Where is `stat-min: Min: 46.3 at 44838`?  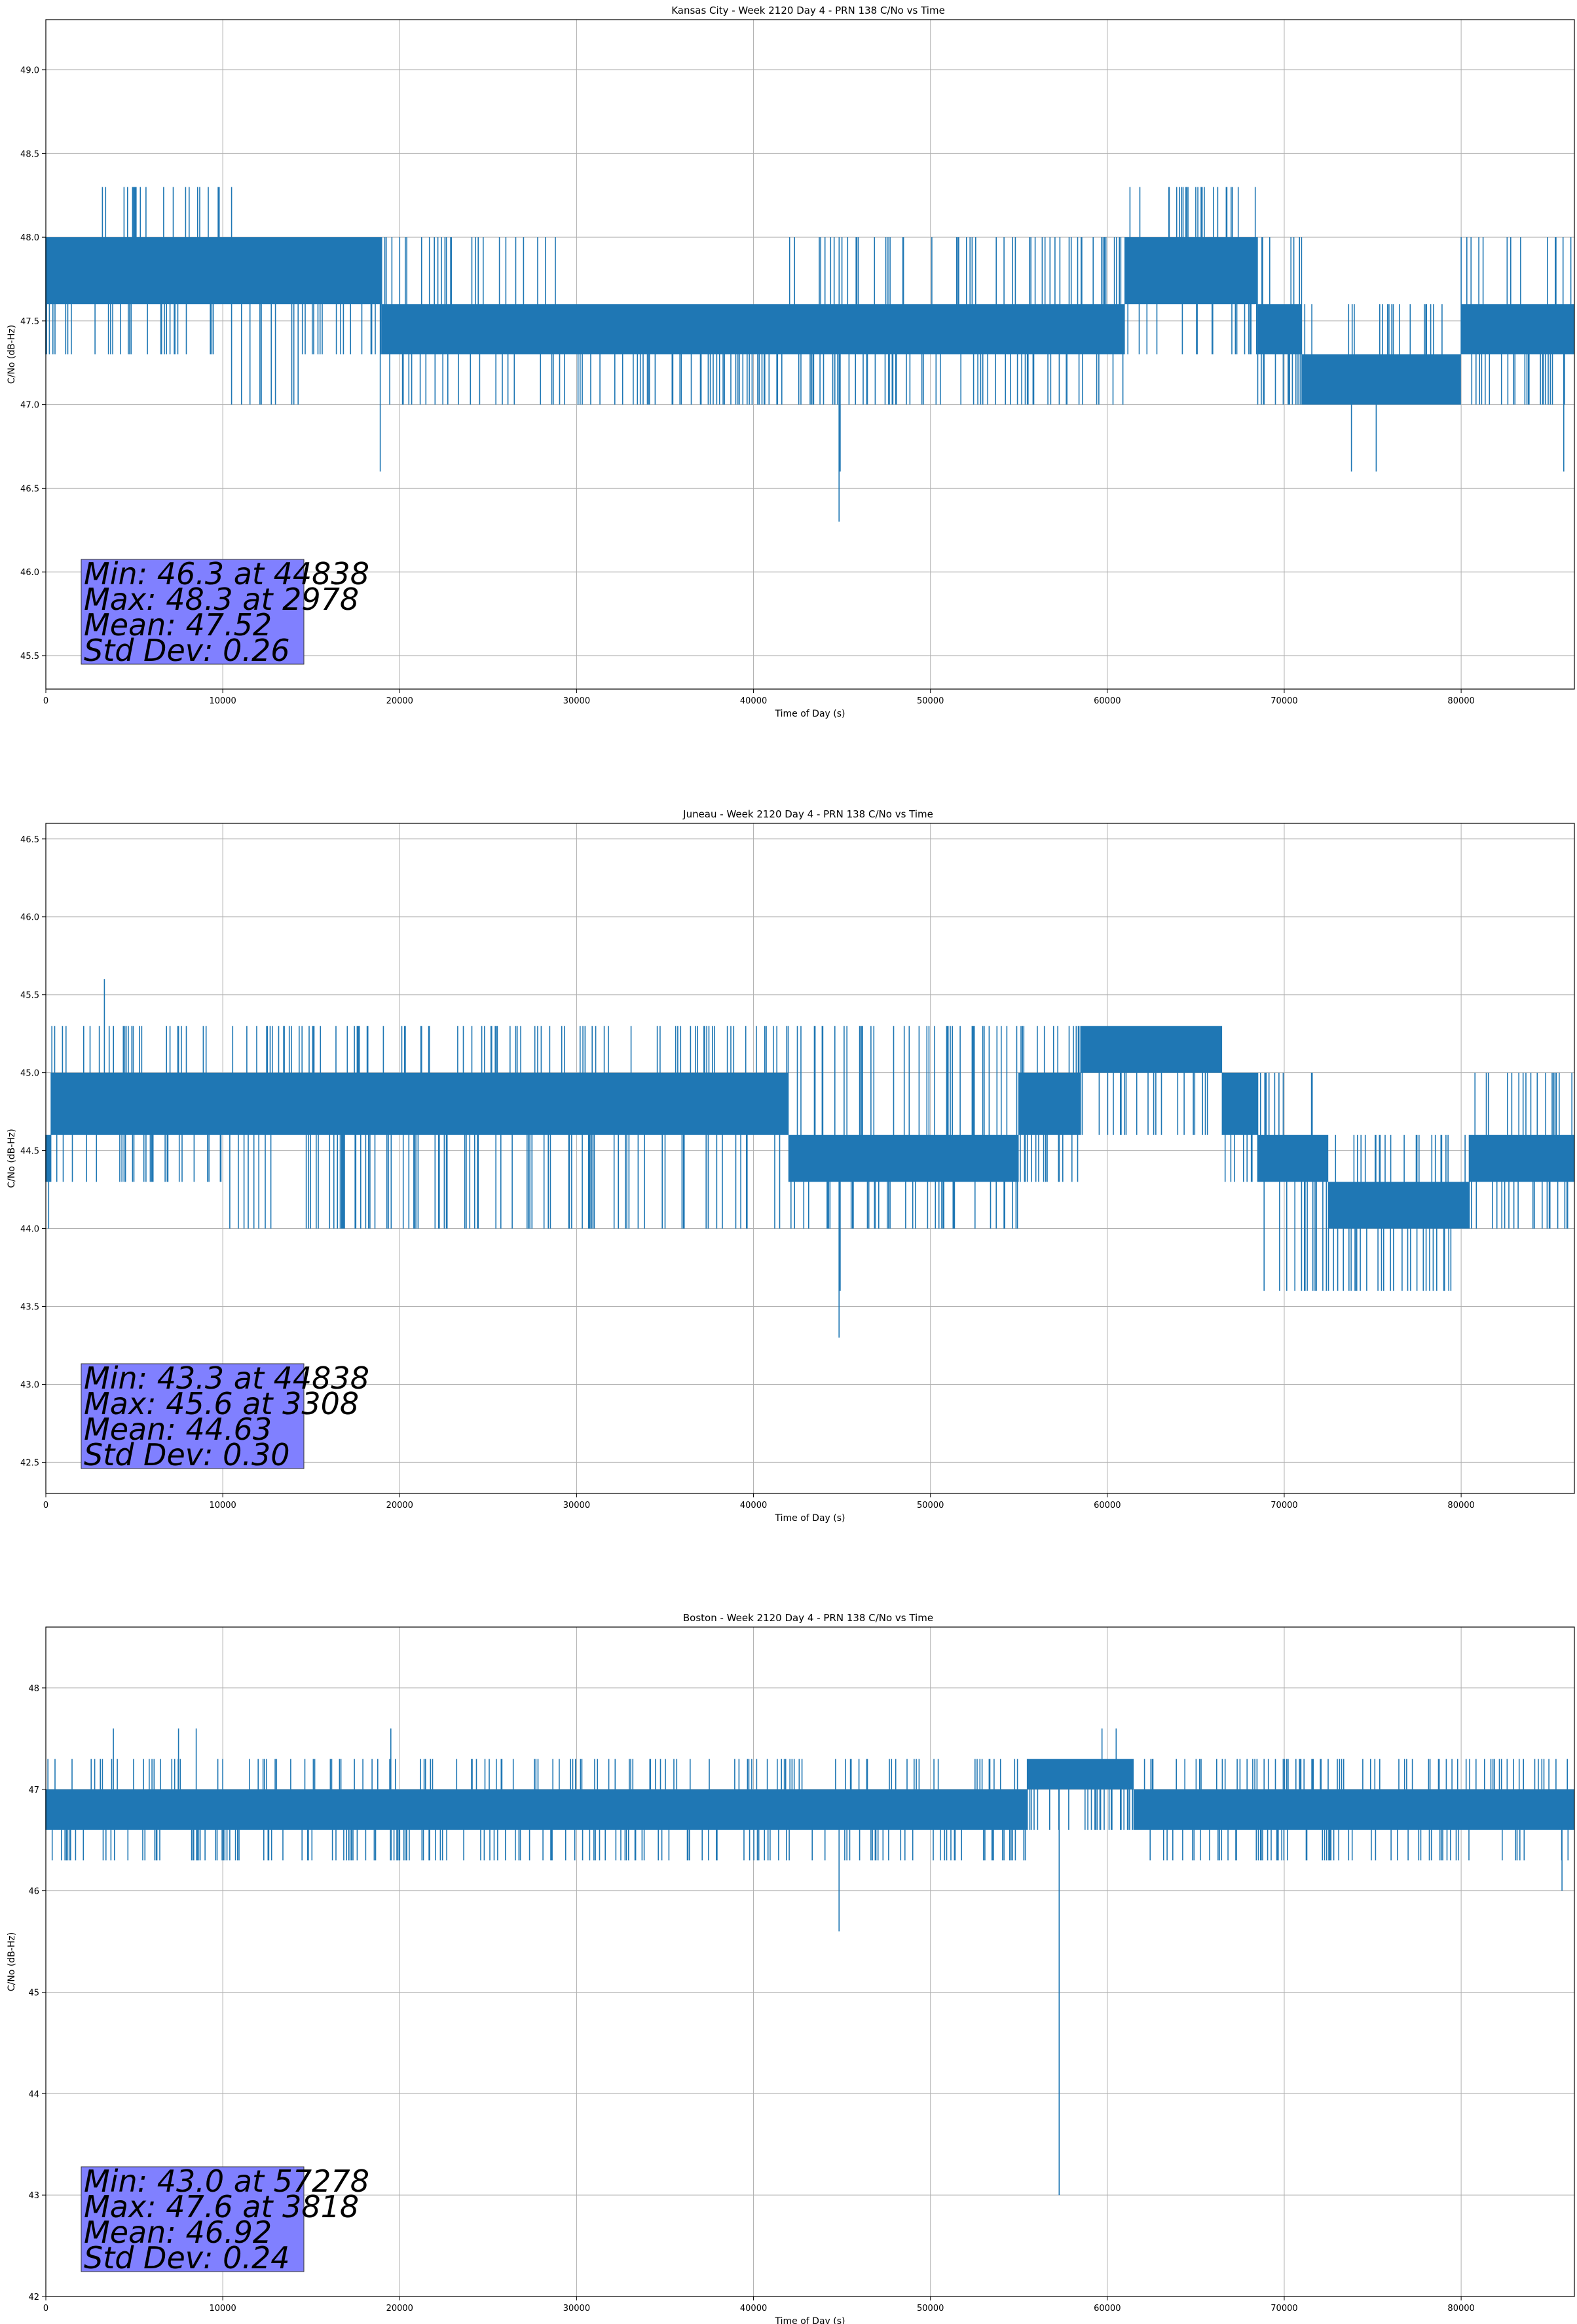
stat-min: Min: 46.3 at 44838 is located at coordinates (226, 573).